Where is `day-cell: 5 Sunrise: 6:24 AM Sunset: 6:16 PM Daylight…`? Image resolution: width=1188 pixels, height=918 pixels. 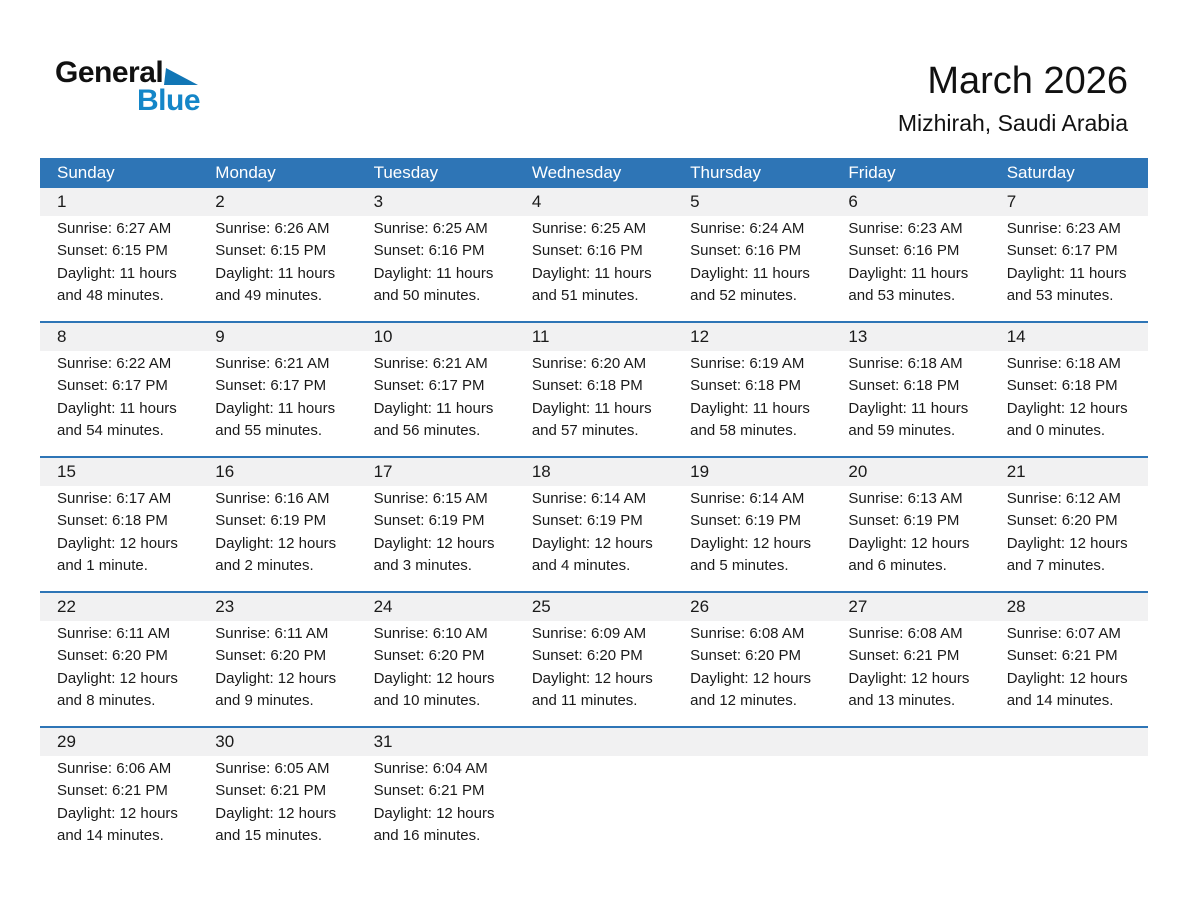
day-cell: 5 Sunrise: 6:24 AM Sunset: 6:16 PM Daylight… is located at coordinates (752, 248).